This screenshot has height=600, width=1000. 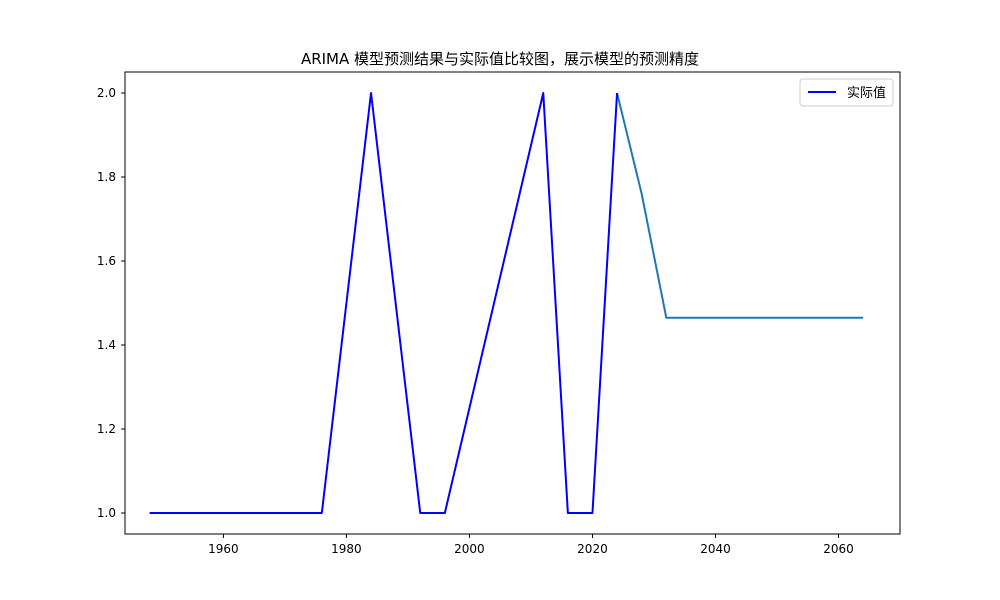 What do you see at coordinates (106, 345) in the screenshot?
I see `y-tick-label: 1.4` at bounding box center [106, 345].